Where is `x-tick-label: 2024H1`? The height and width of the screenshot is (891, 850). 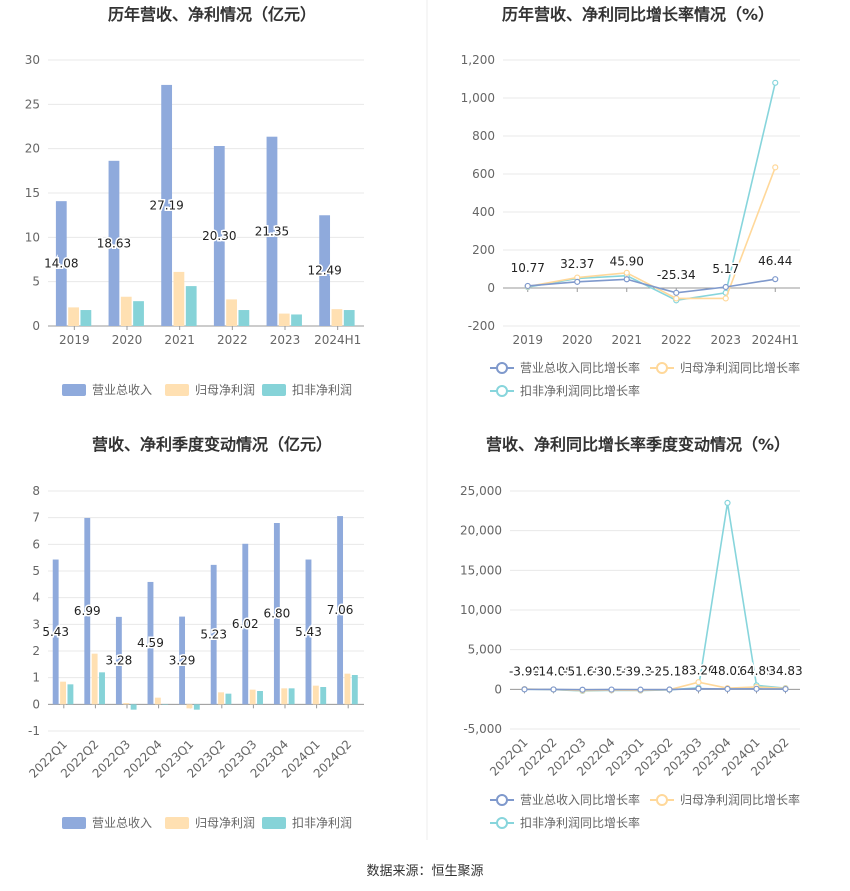
x-tick-label: 2024H1 is located at coordinates (337, 340).